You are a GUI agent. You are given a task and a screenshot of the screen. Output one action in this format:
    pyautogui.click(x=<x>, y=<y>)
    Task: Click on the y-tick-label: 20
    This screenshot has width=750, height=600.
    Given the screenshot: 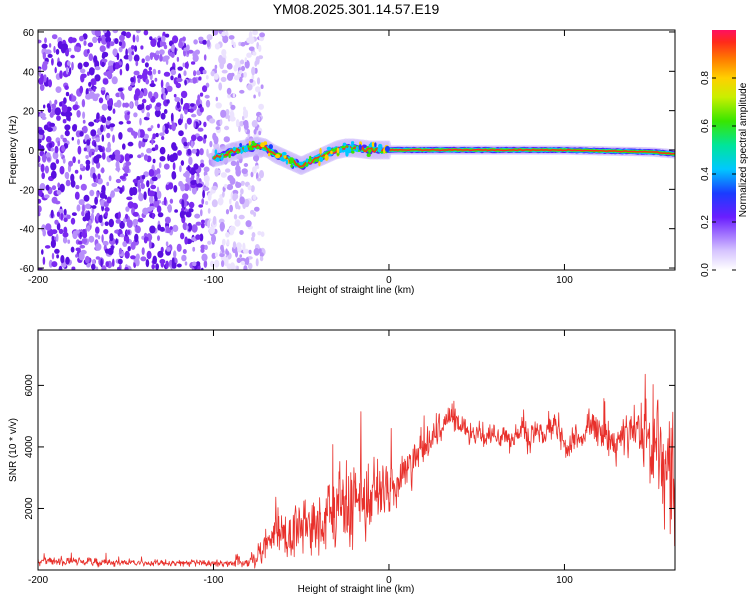 What is the action you would take?
    pyautogui.click(x=29, y=112)
    